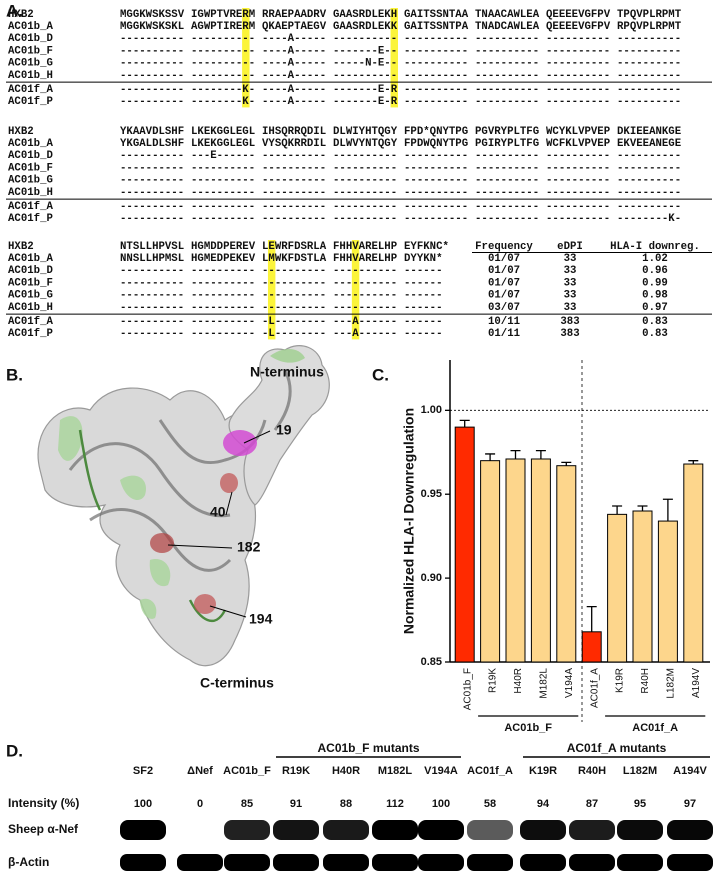 Image resolution: width=720 pixels, height=880 pixels. Describe the element at coordinates (294, 247) in the screenshot. I see `sequence-group: LEWRFDSRLA` at that location.